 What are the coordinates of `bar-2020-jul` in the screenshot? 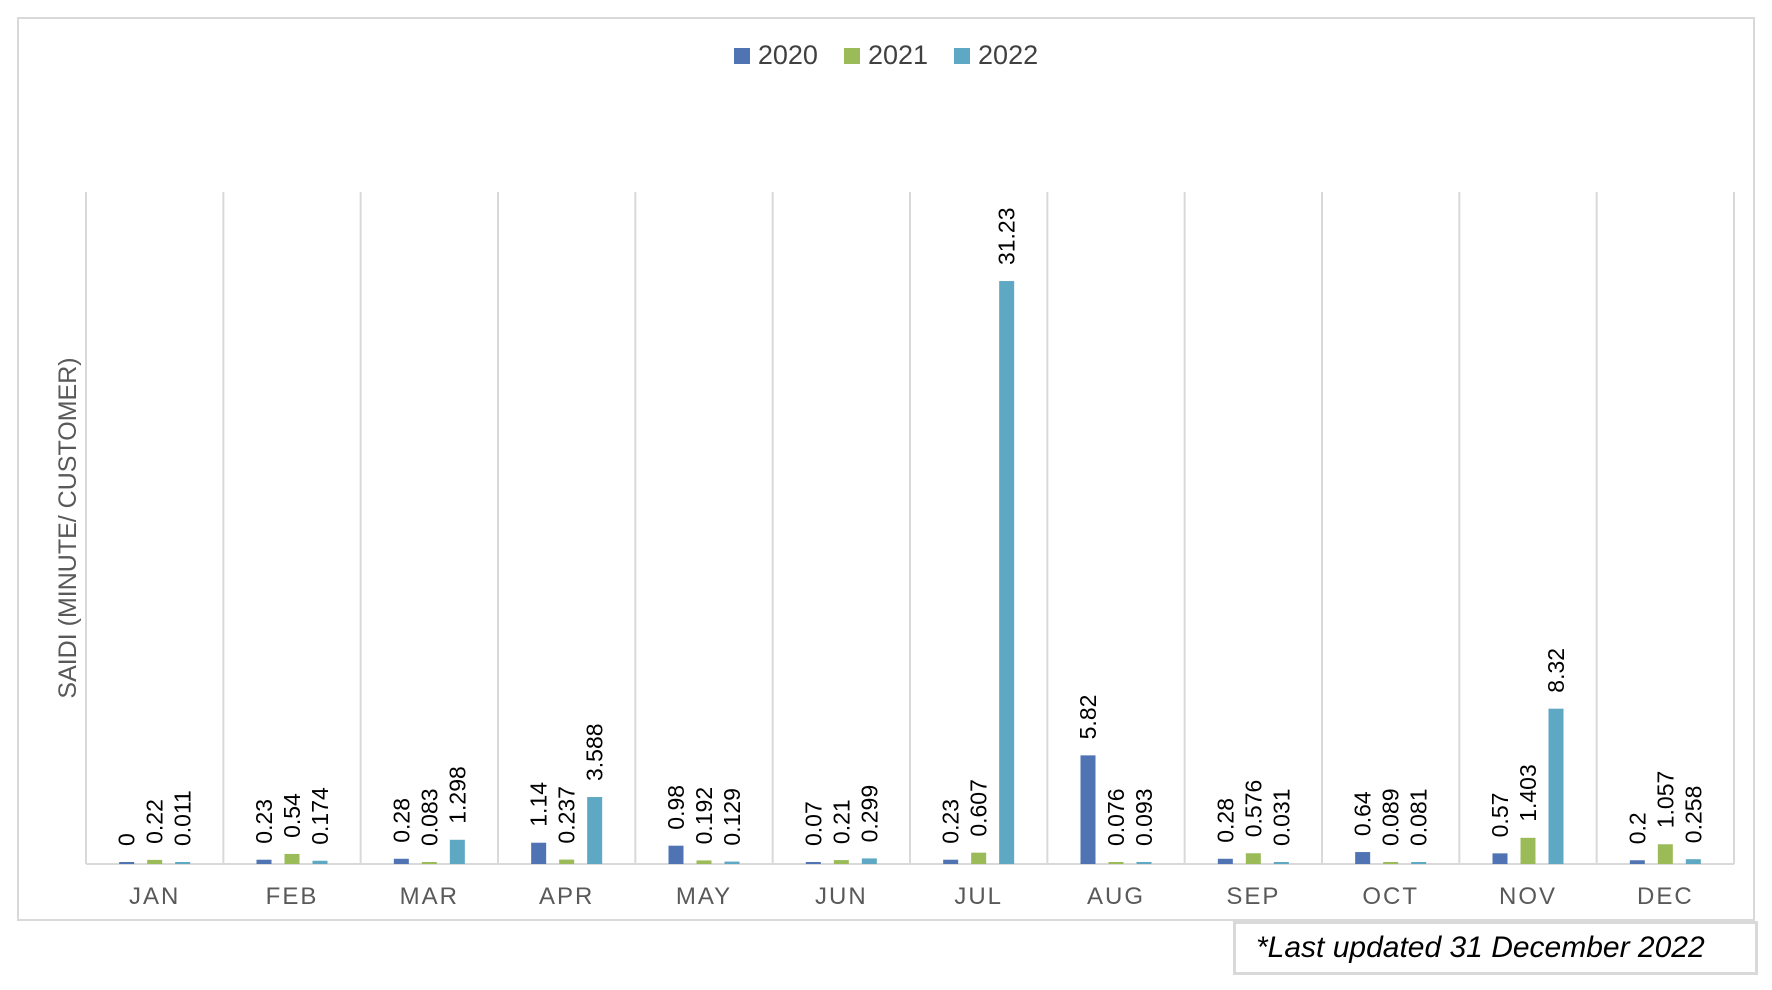 It's located at (951, 861).